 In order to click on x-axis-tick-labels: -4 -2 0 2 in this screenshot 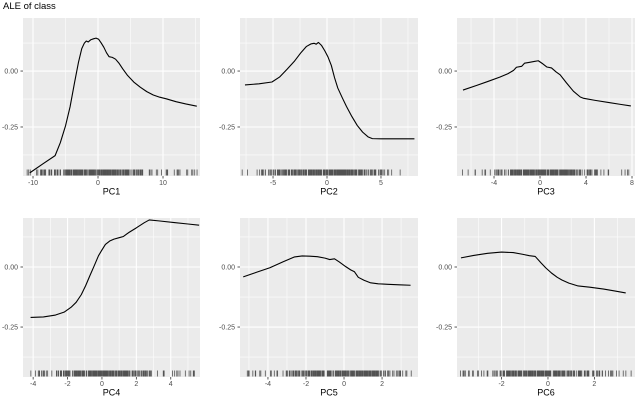, I will do `click(324, 384)`.